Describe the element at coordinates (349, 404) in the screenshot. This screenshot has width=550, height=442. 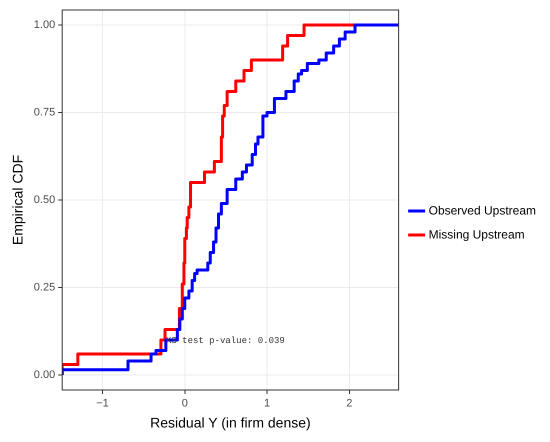
I see `x-tick-label: 2` at that location.